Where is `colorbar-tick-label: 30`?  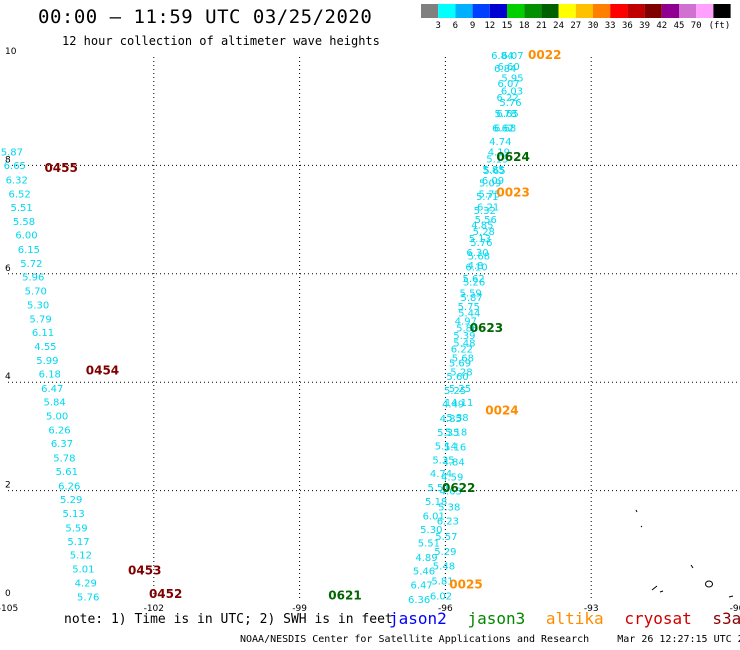
colorbar-tick-label: 30 is located at coordinates (593, 26).